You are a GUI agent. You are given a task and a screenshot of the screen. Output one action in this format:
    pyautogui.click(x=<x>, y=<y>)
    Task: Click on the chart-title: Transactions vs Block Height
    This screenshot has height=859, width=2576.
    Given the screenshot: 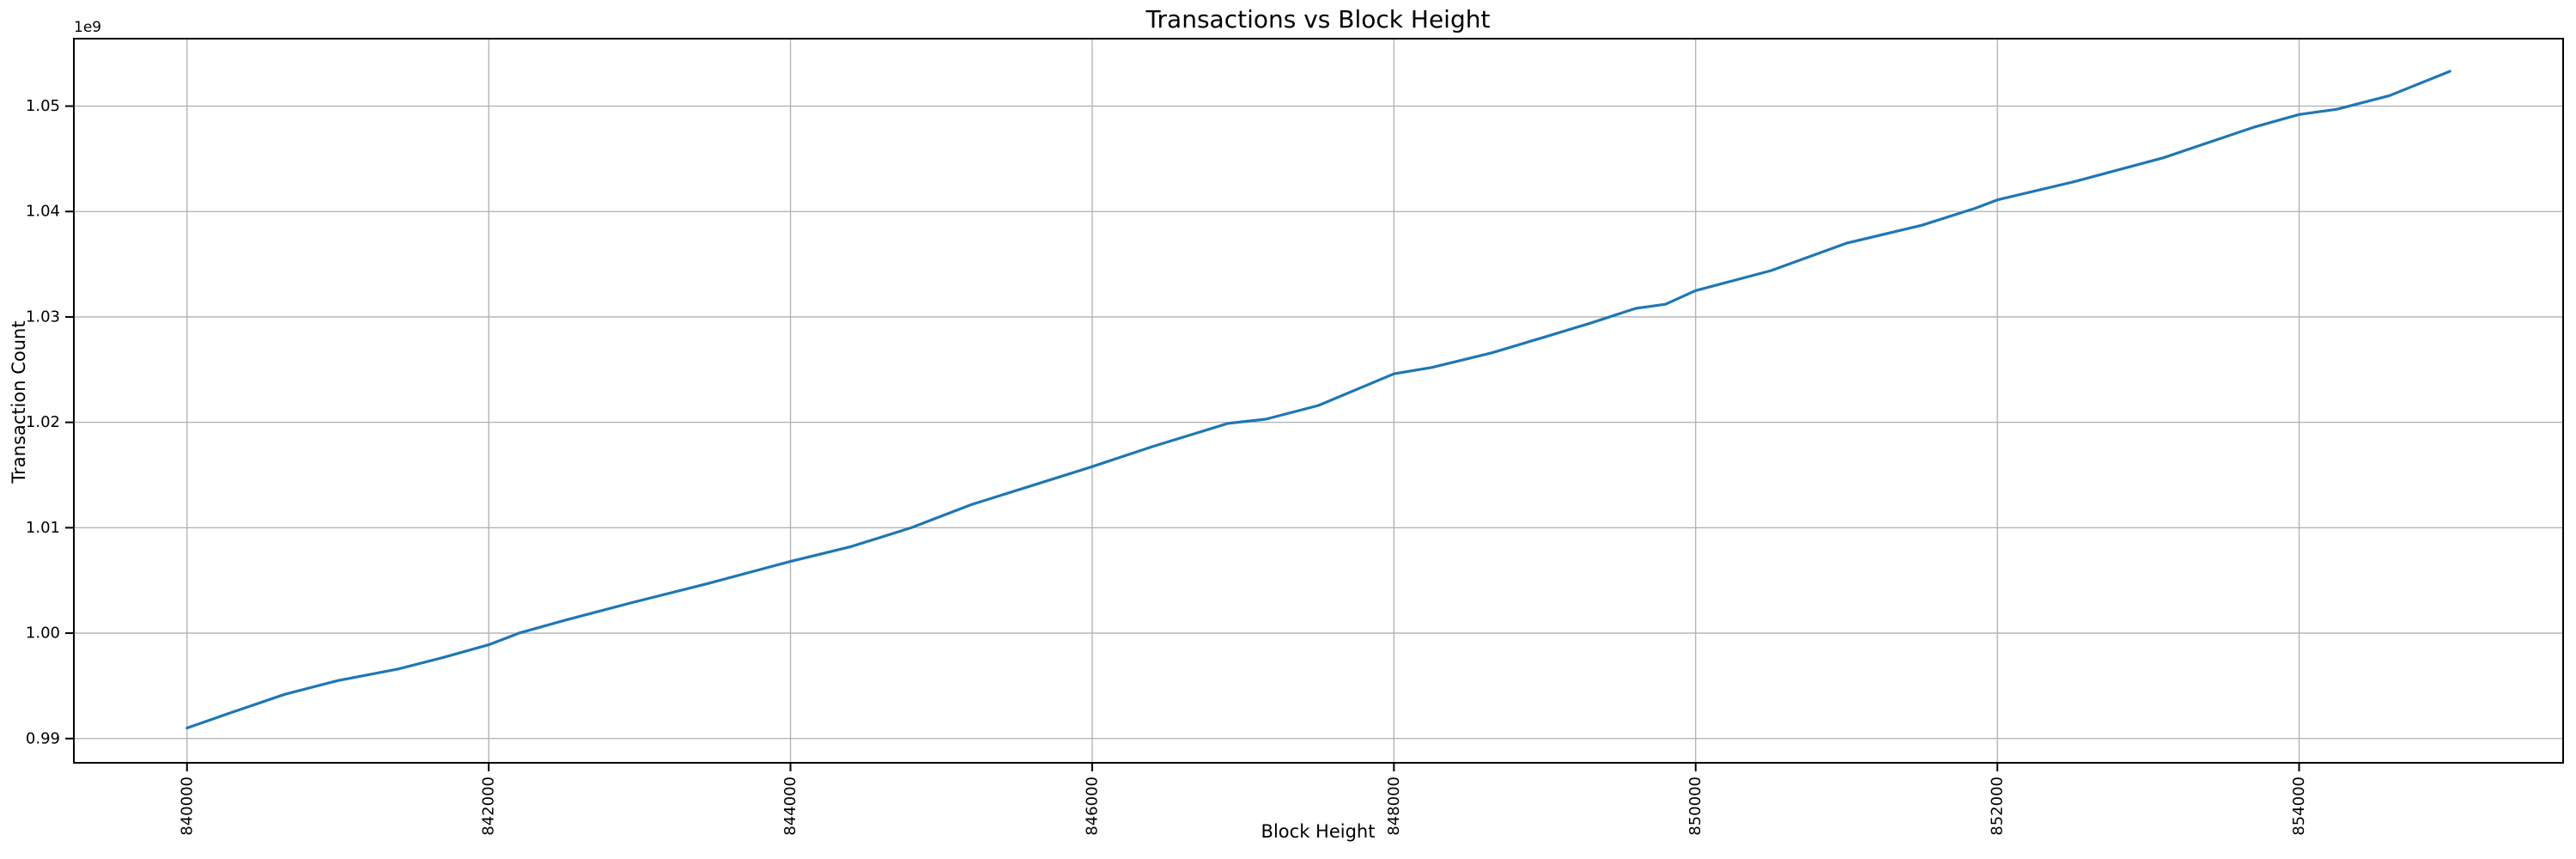 What is the action you would take?
    pyautogui.click(x=1318, y=19)
    